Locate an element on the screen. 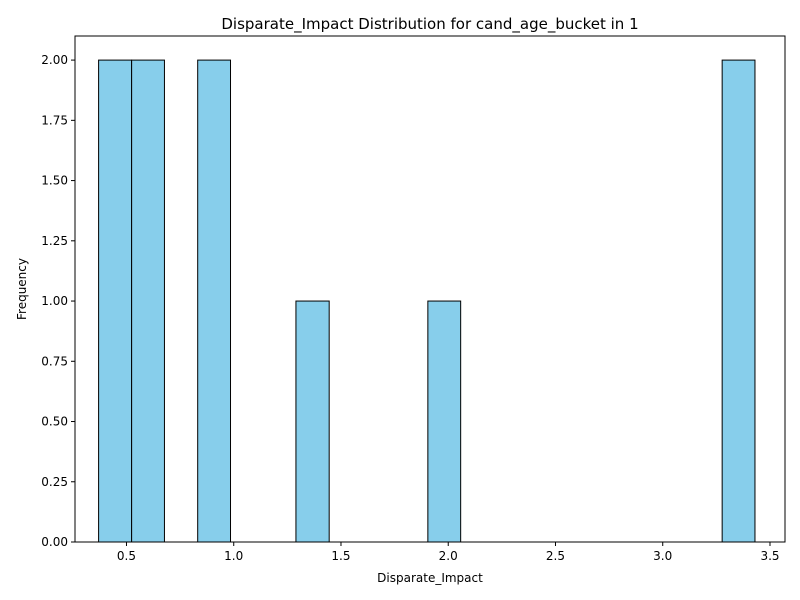  x-tick-label: 1.5 is located at coordinates (340, 556).